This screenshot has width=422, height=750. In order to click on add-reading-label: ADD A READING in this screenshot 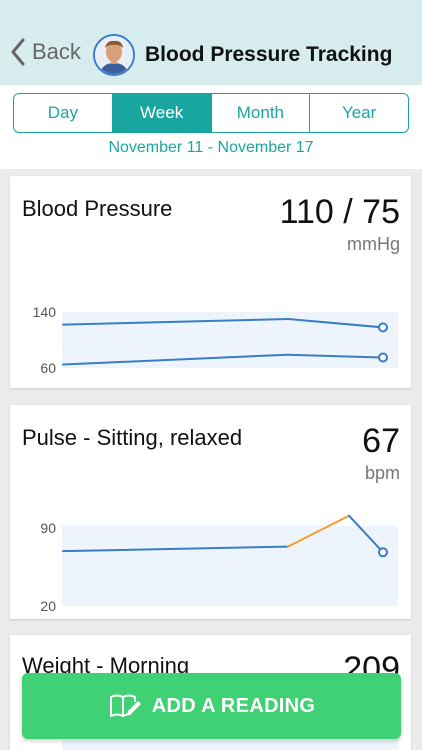, I will do `click(233, 705)`.